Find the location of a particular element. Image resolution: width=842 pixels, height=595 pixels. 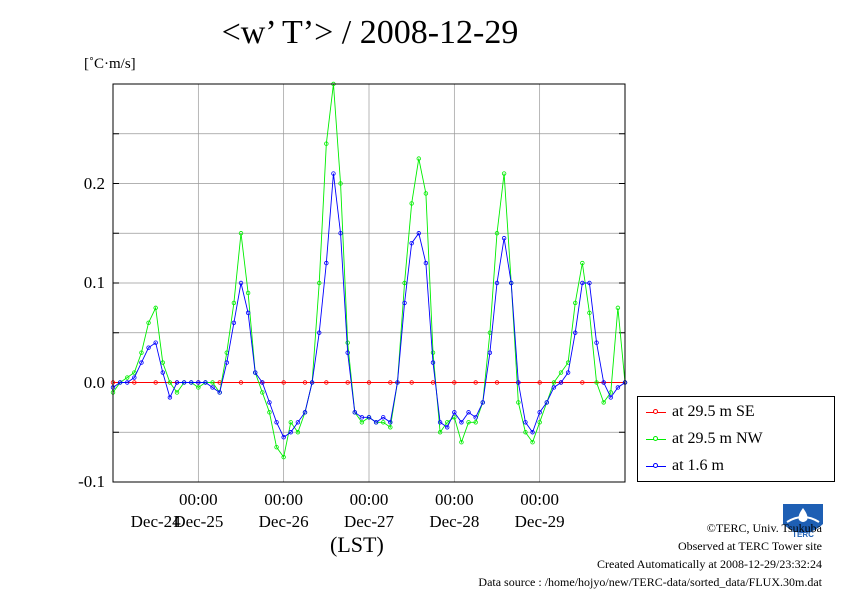

x-axis-label: (LST) is located at coordinates (357, 544).